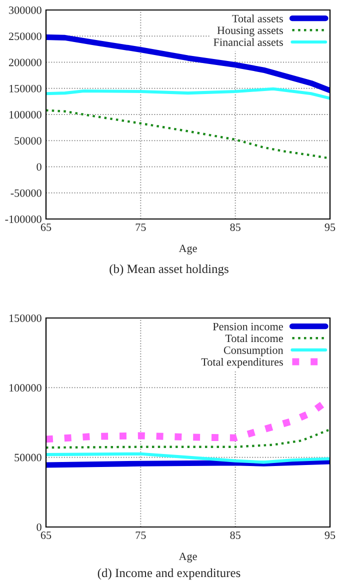 This screenshot has height=583, width=338. What do you see at coordinates (25, 10) in the screenshot?
I see `y-tick-label: 300000` at bounding box center [25, 10].